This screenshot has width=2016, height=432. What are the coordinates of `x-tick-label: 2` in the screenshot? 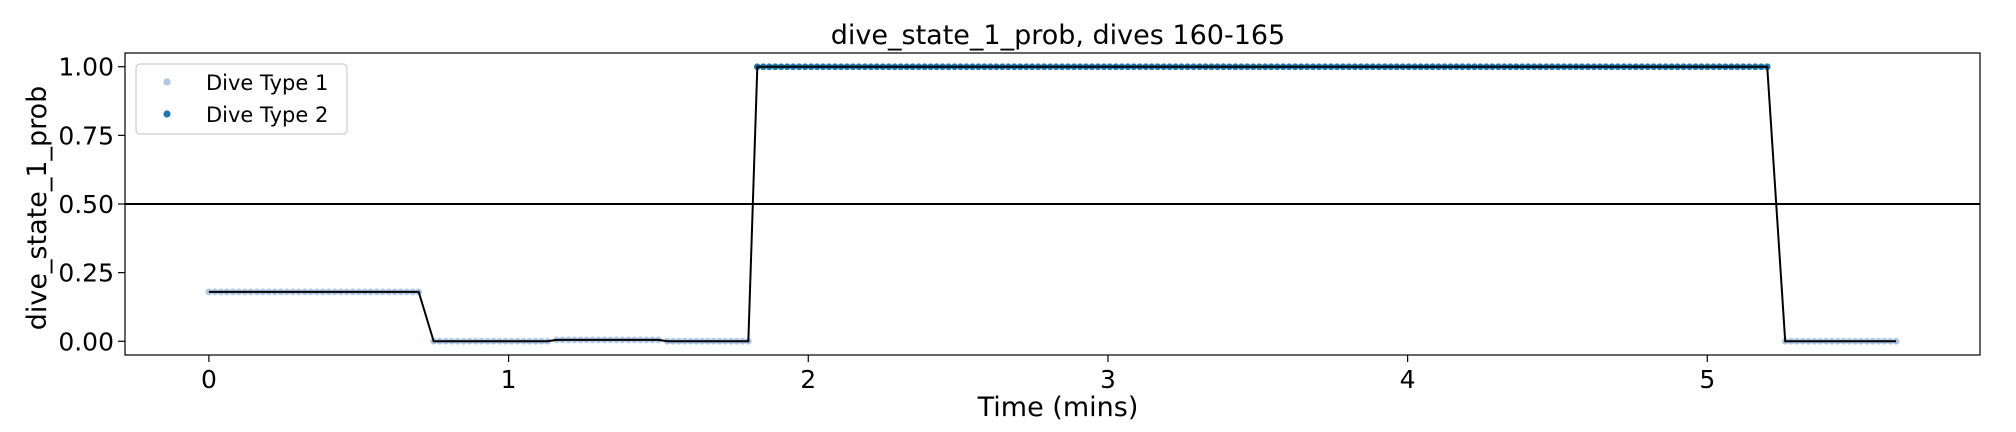 It's located at (808, 379).